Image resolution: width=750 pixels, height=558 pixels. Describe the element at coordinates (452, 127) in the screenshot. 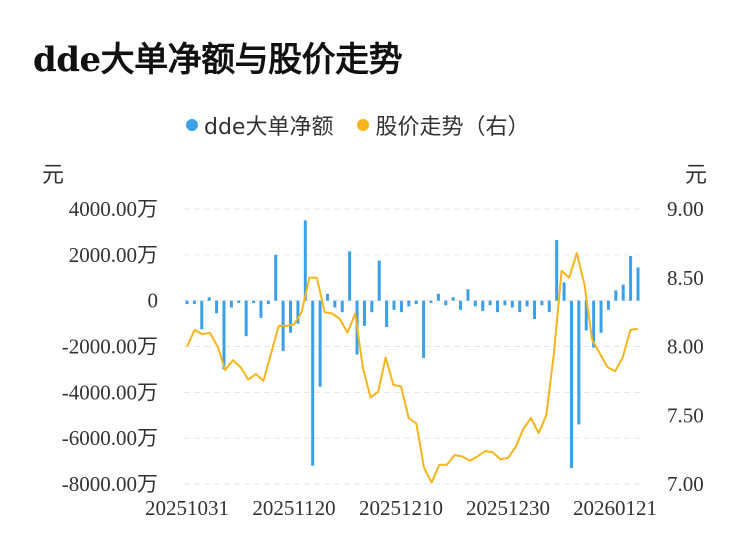

I see `legend-label-price: 股价走势（右）` at that location.